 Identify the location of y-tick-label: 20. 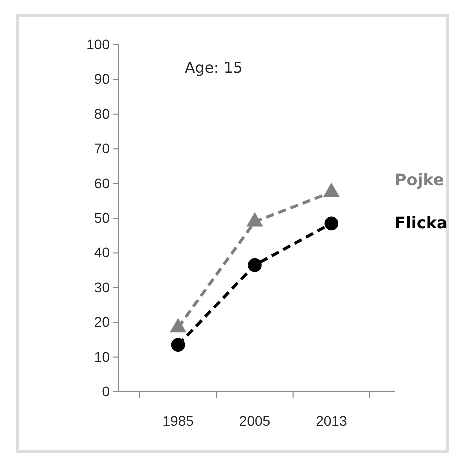
(102, 322).